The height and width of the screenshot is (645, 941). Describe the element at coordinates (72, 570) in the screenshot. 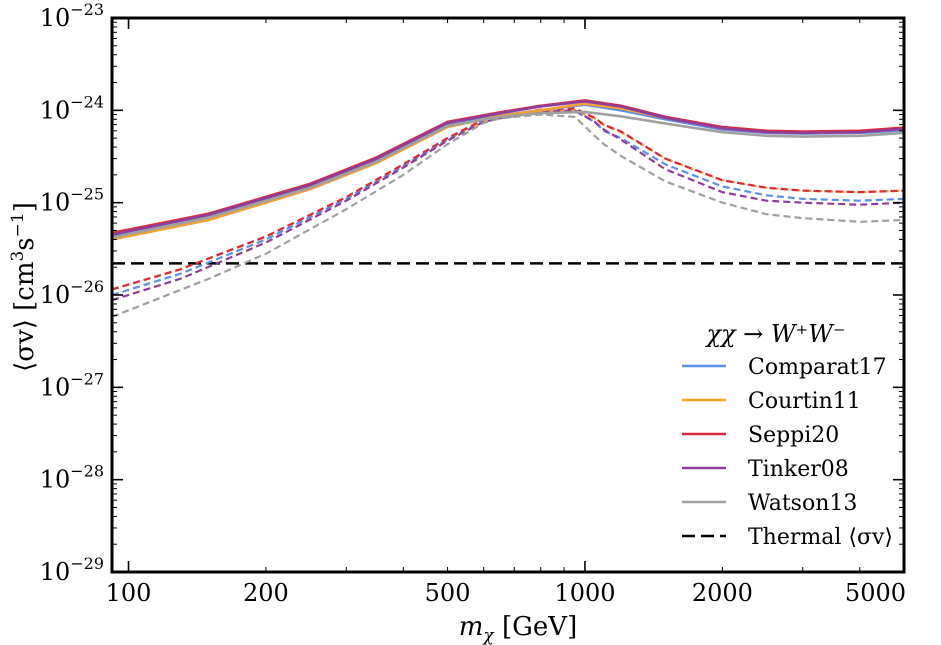

I see `y-tick-label: 10−29` at that location.